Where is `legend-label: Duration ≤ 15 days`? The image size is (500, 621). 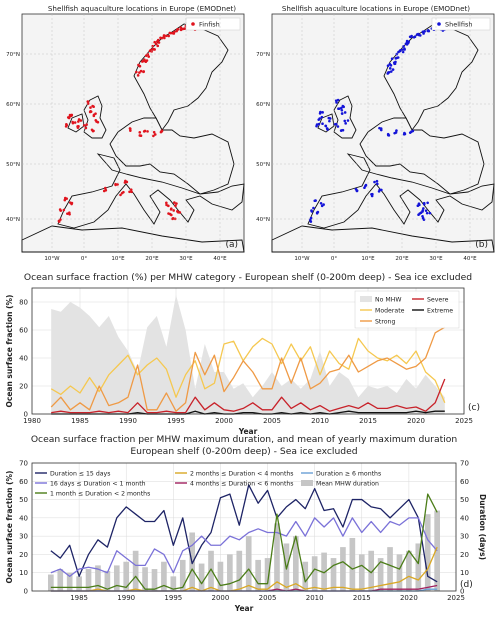 legend-label: Duration ≤ 15 days is located at coordinates (80, 473).